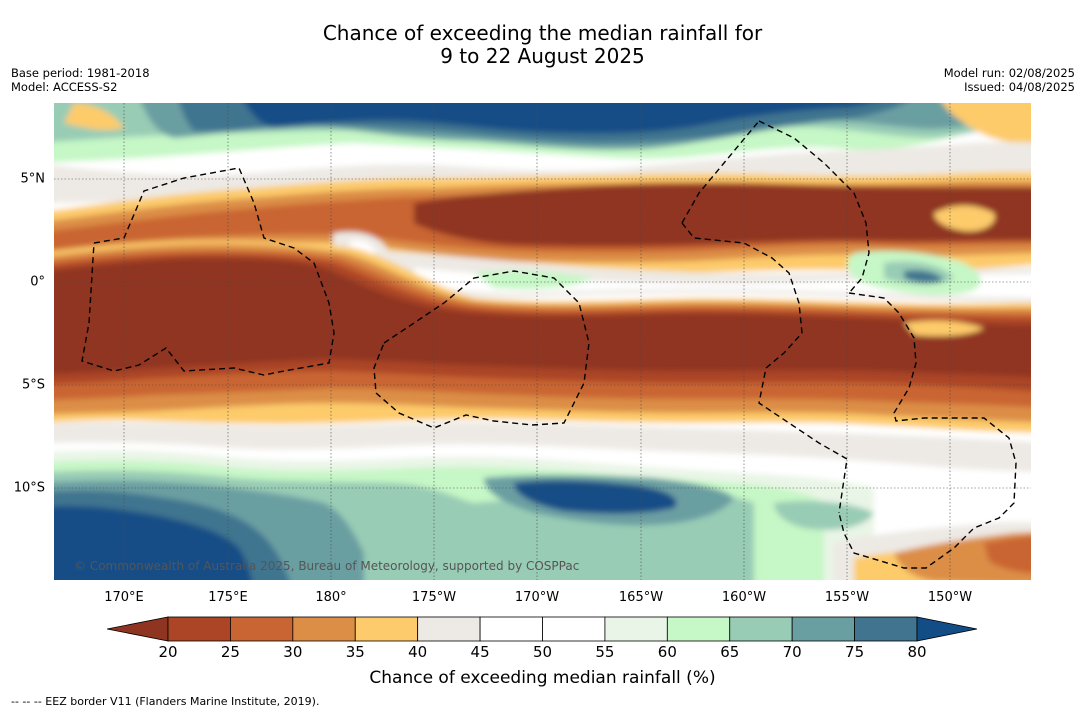  Describe the element at coordinates (947, 629) in the screenshot. I see `colorbar-extend-high` at that location.